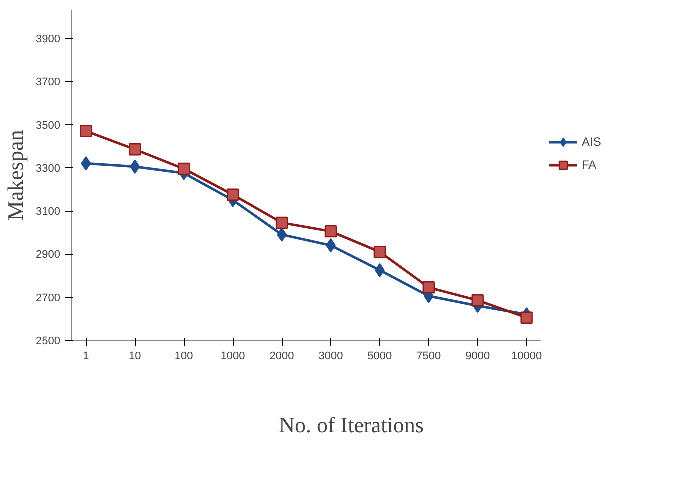  Describe the element at coordinates (48, 342) in the screenshot. I see `y-tick-label: 2500` at that location.